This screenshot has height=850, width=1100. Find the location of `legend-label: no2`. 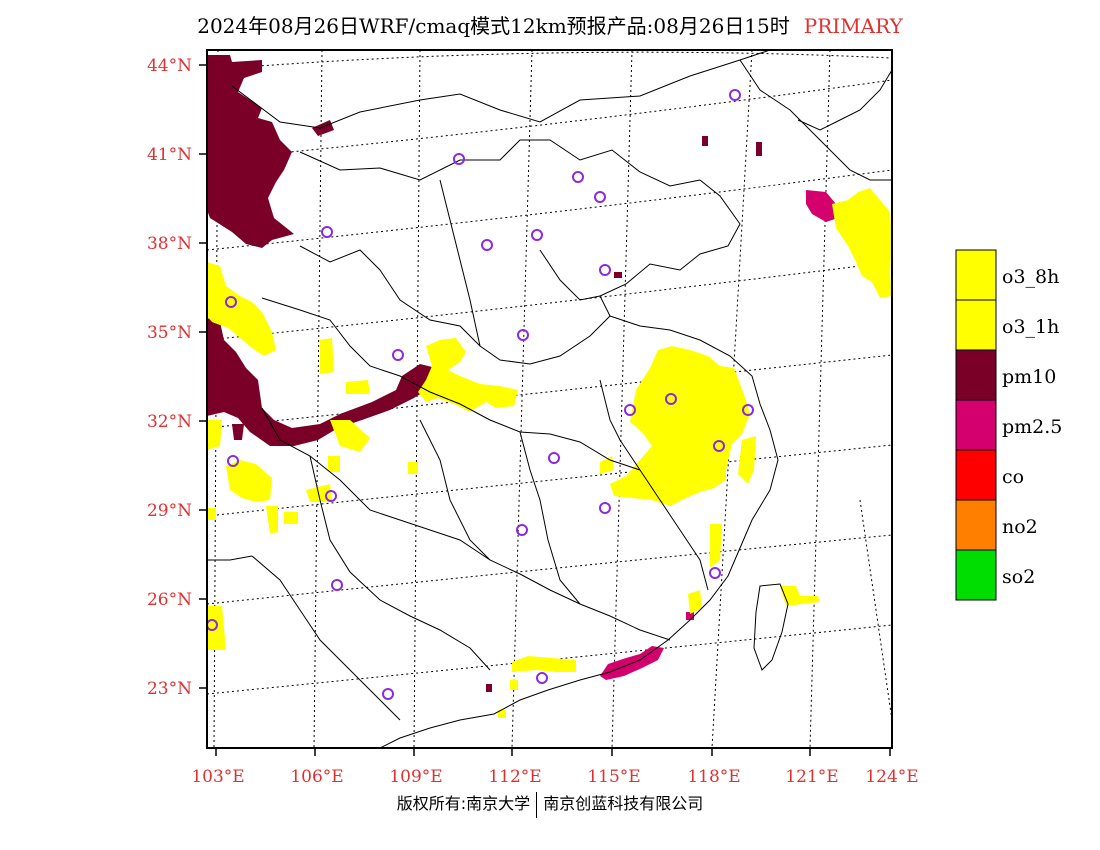

legend-label: no2 is located at coordinates (1020, 527).